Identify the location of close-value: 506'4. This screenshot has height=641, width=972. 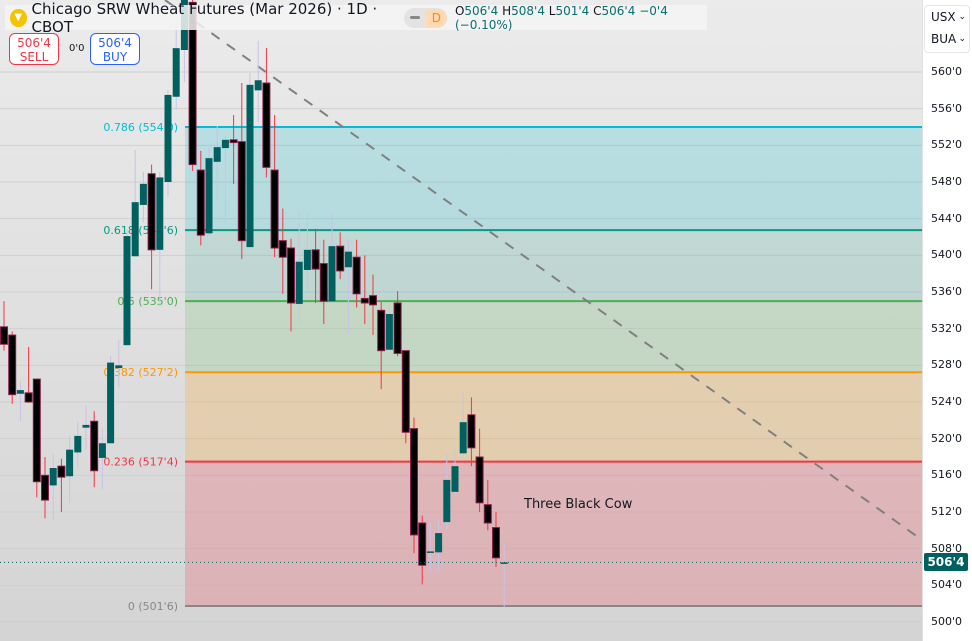
(618, 10).